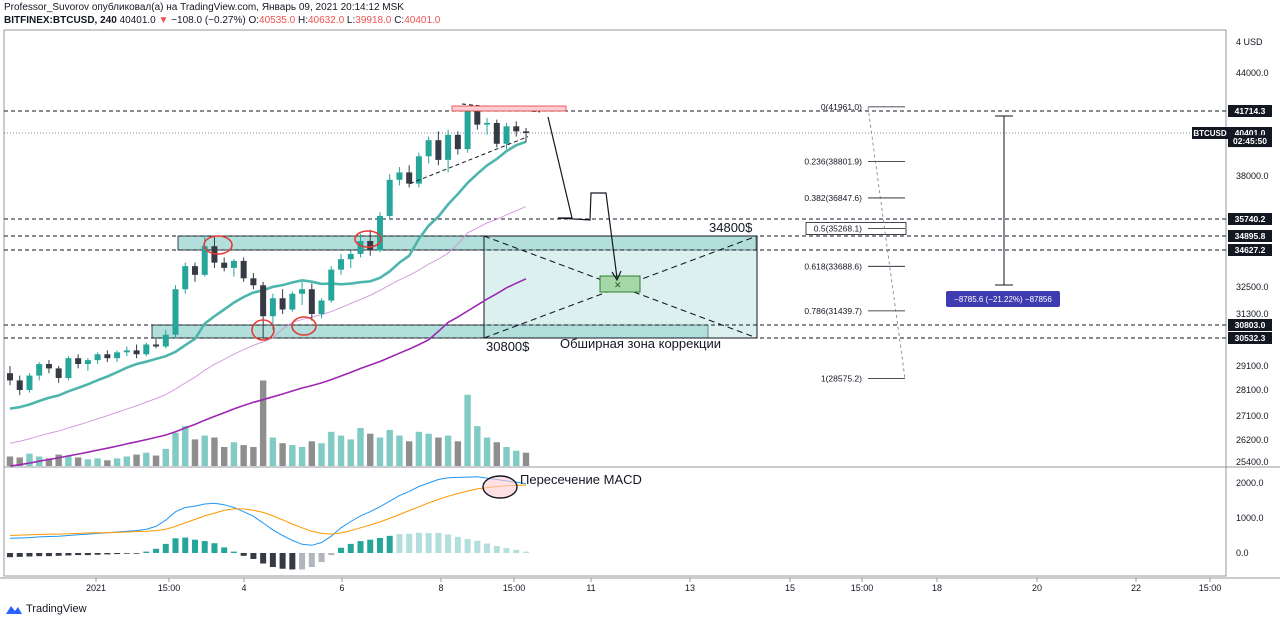 This screenshot has height=623, width=1280. Describe the element at coordinates (509, 108) in the screenshot. I see `top-marker` at that location.